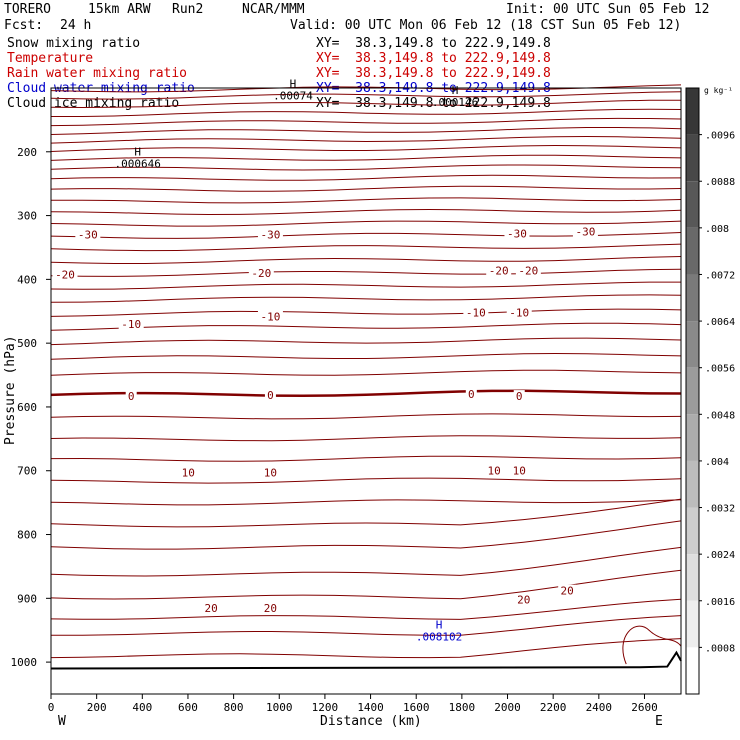 The height and width of the screenshot is (740, 740). What do you see at coordinates (659, 721) in the screenshot?
I see `east-end-label: E` at bounding box center [659, 721].